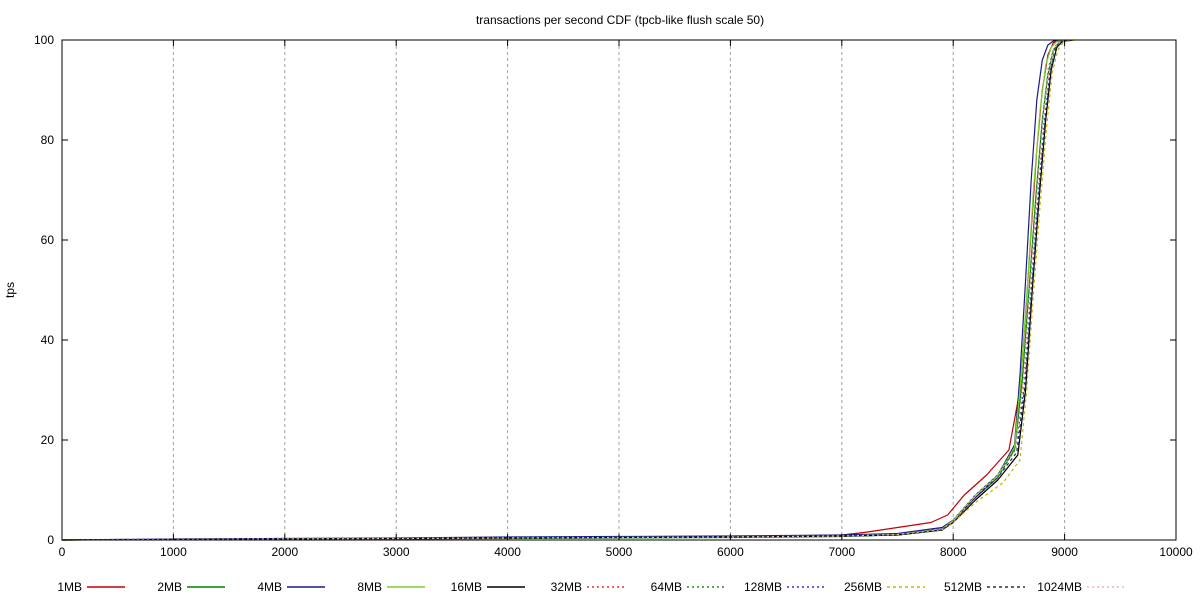 The height and width of the screenshot is (600, 1200). What do you see at coordinates (488, 587) in the screenshot?
I see `legend-item-16MB: 16MB` at bounding box center [488, 587].